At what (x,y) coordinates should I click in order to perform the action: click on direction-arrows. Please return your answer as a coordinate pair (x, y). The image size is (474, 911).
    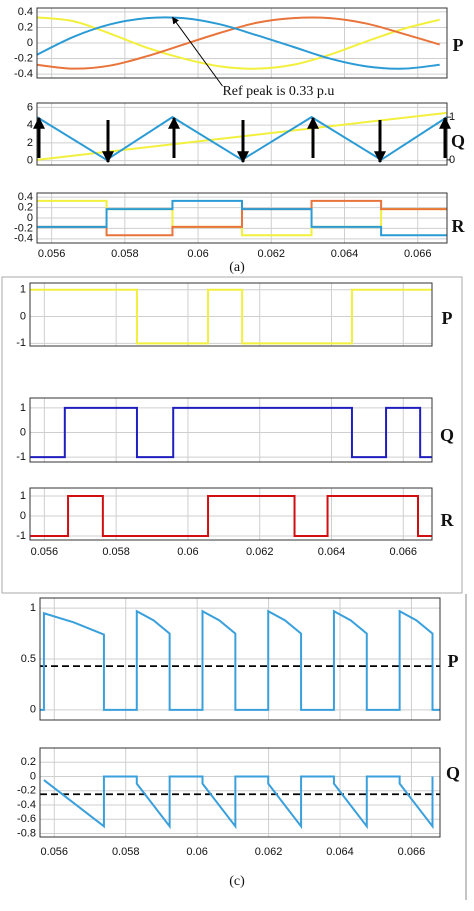
    Looking at the image, I should click on (242, 140).